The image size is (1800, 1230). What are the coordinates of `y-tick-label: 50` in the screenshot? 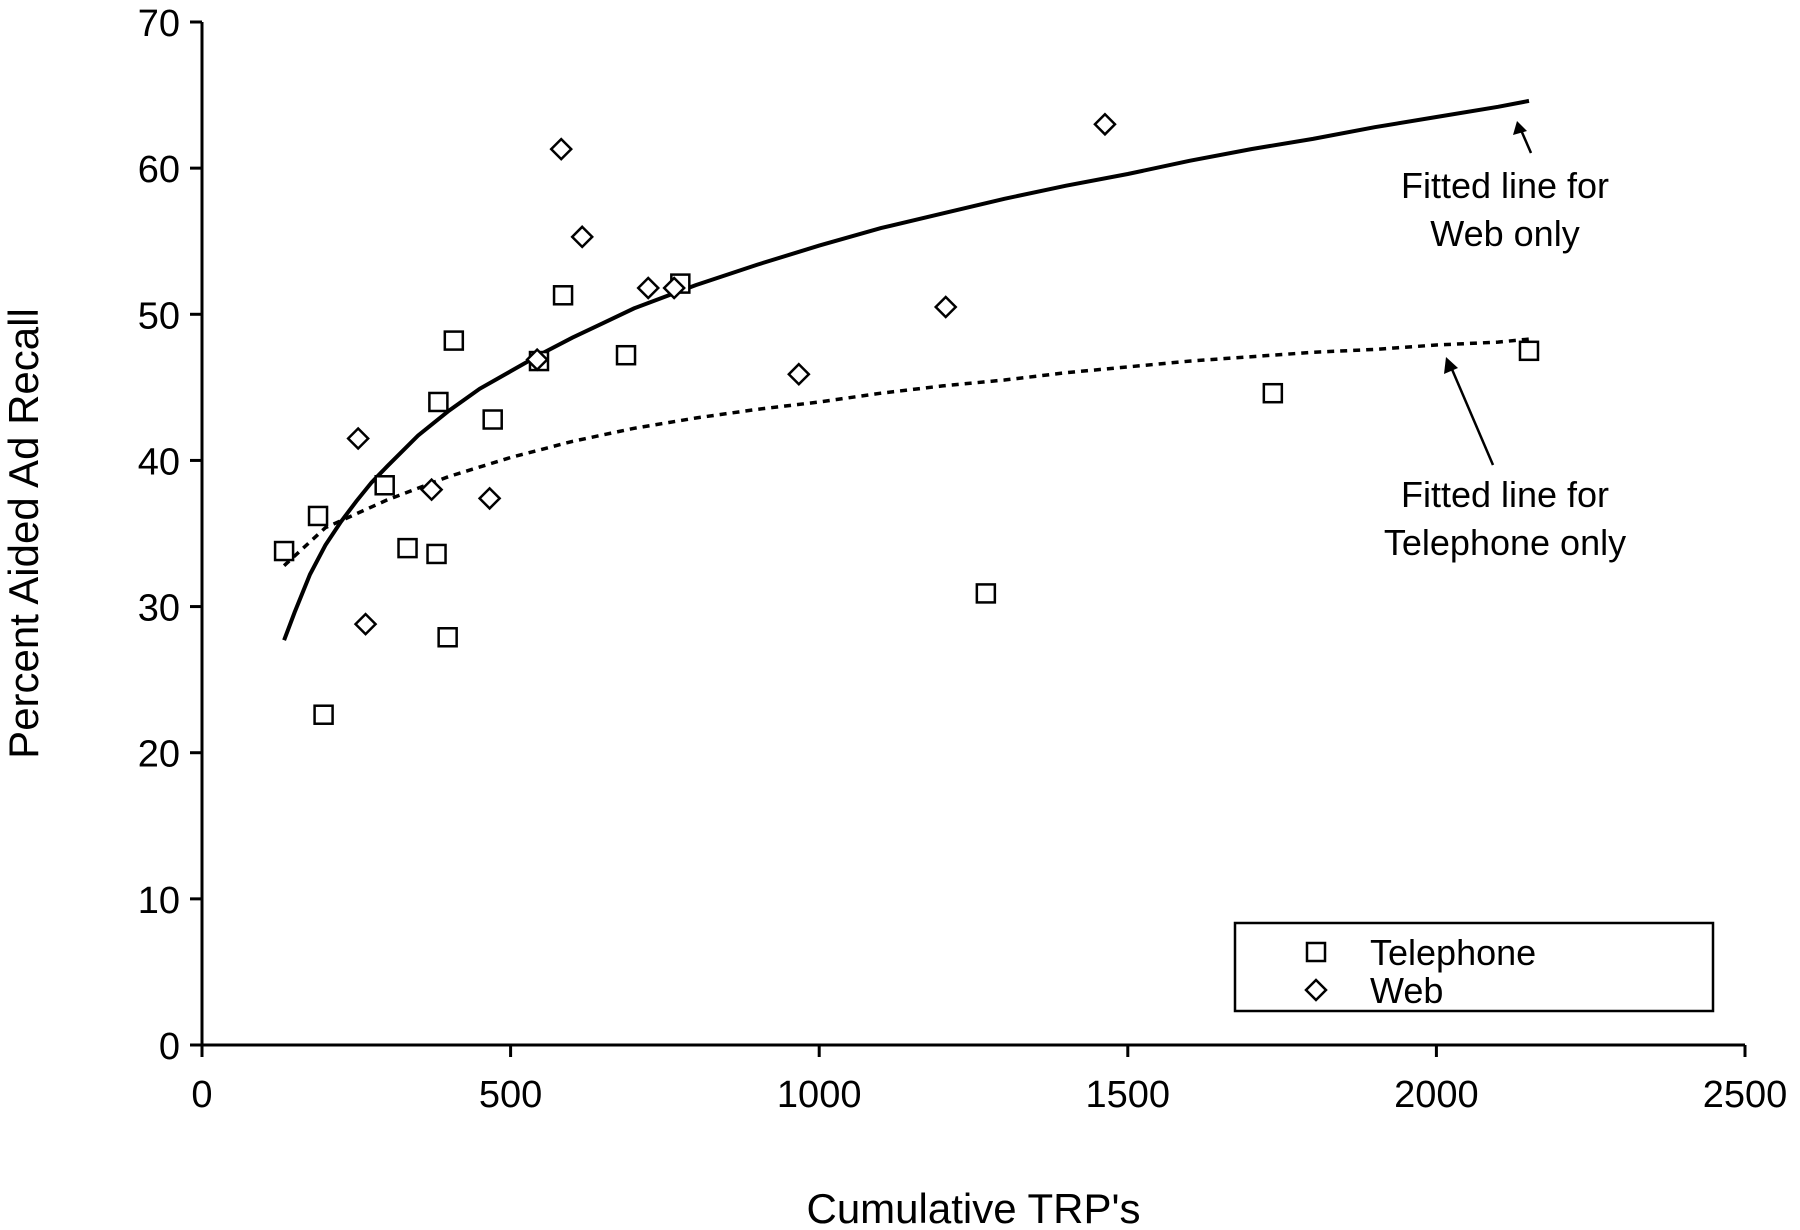 It's located at (159, 316).